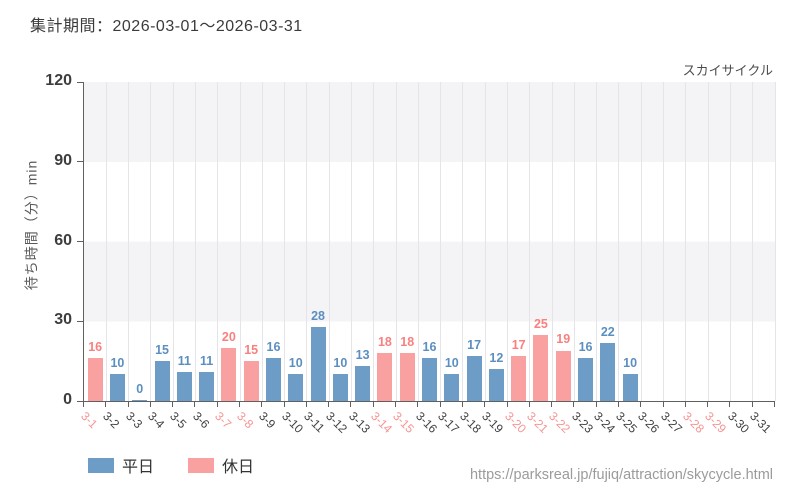 The image size is (800, 500). I want to click on bar-value-label: 0, so click(140, 388).